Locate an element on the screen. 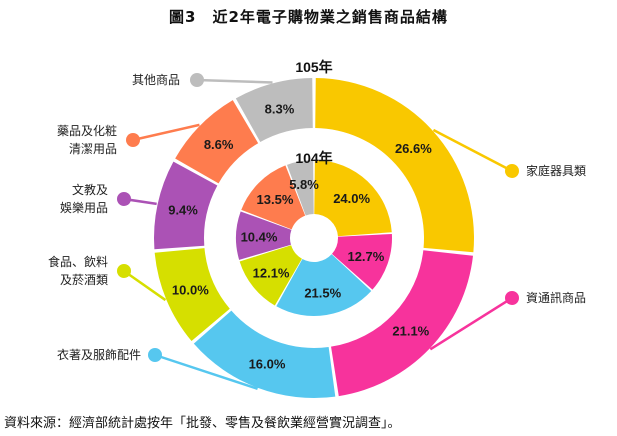 Image resolution: width=617 pixels, height=436 pixels. outer-value-label-7: 8.3% is located at coordinates (280, 109).